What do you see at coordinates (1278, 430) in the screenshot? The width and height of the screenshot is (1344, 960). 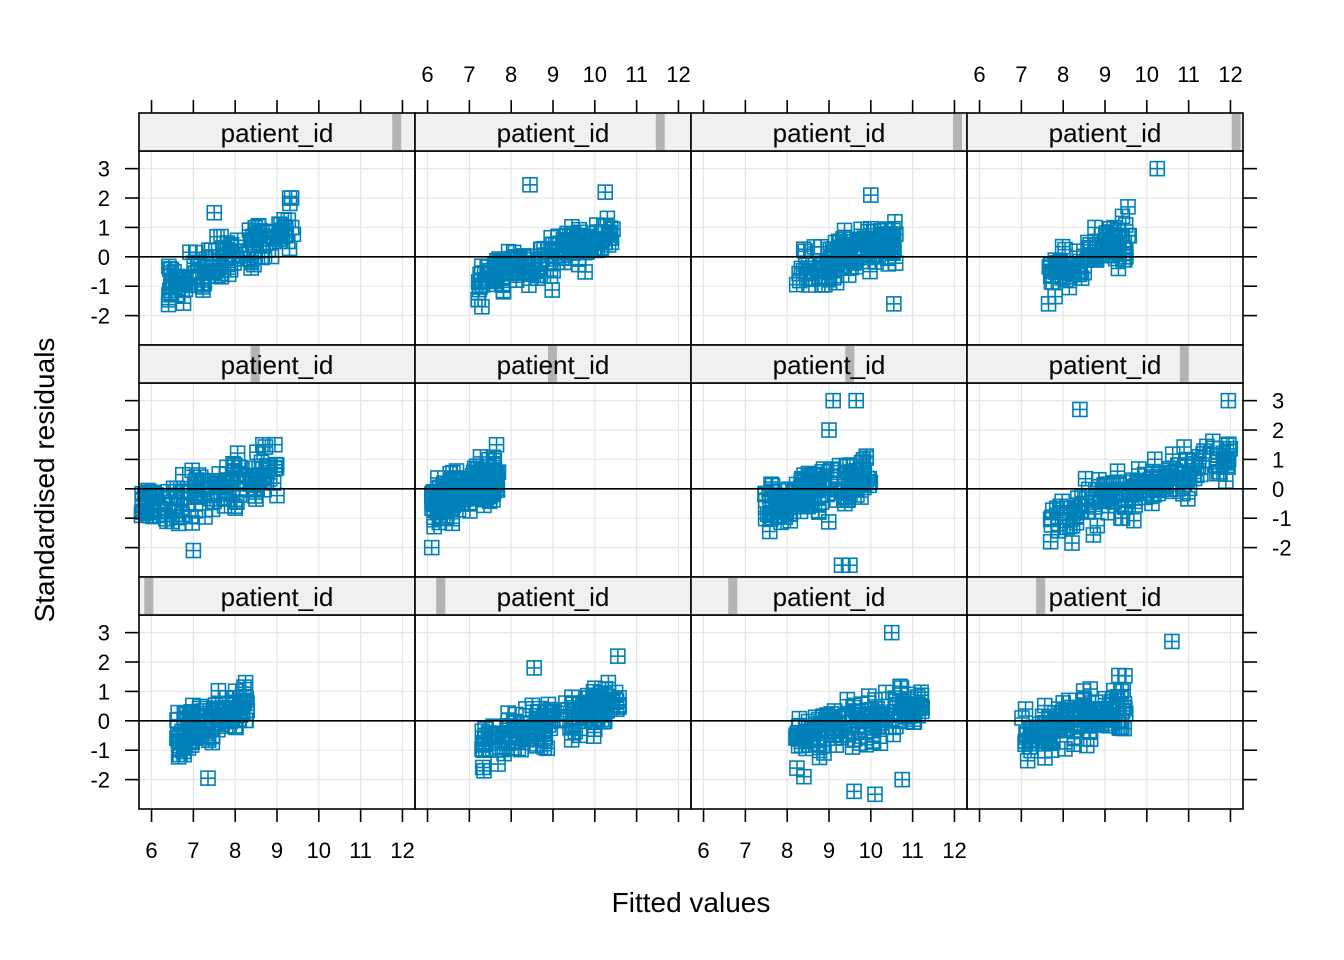 I see `y-tick-label: 2` at bounding box center [1278, 430].